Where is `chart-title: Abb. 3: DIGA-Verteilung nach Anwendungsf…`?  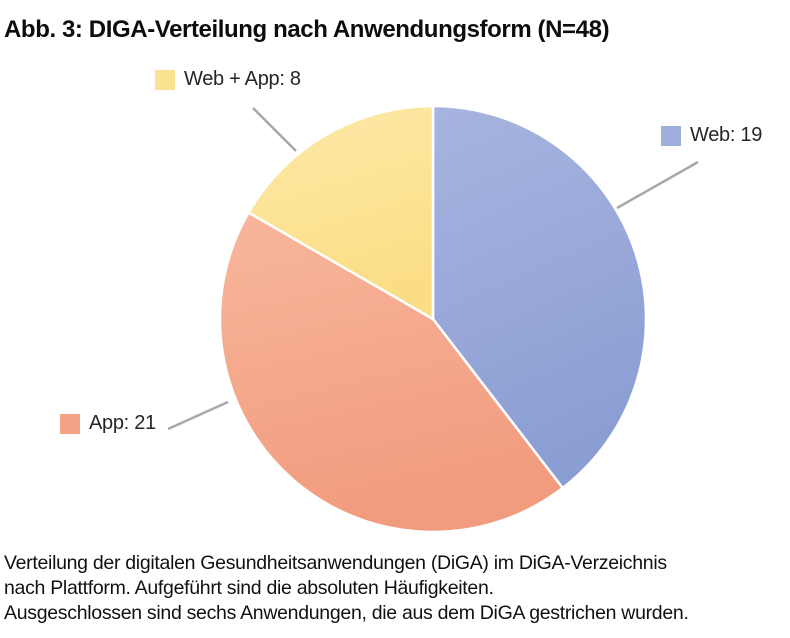 chart-title: Abb. 3: DIGA-Verteilung nach Anwendungsf… is located at coordinates (307, 29).